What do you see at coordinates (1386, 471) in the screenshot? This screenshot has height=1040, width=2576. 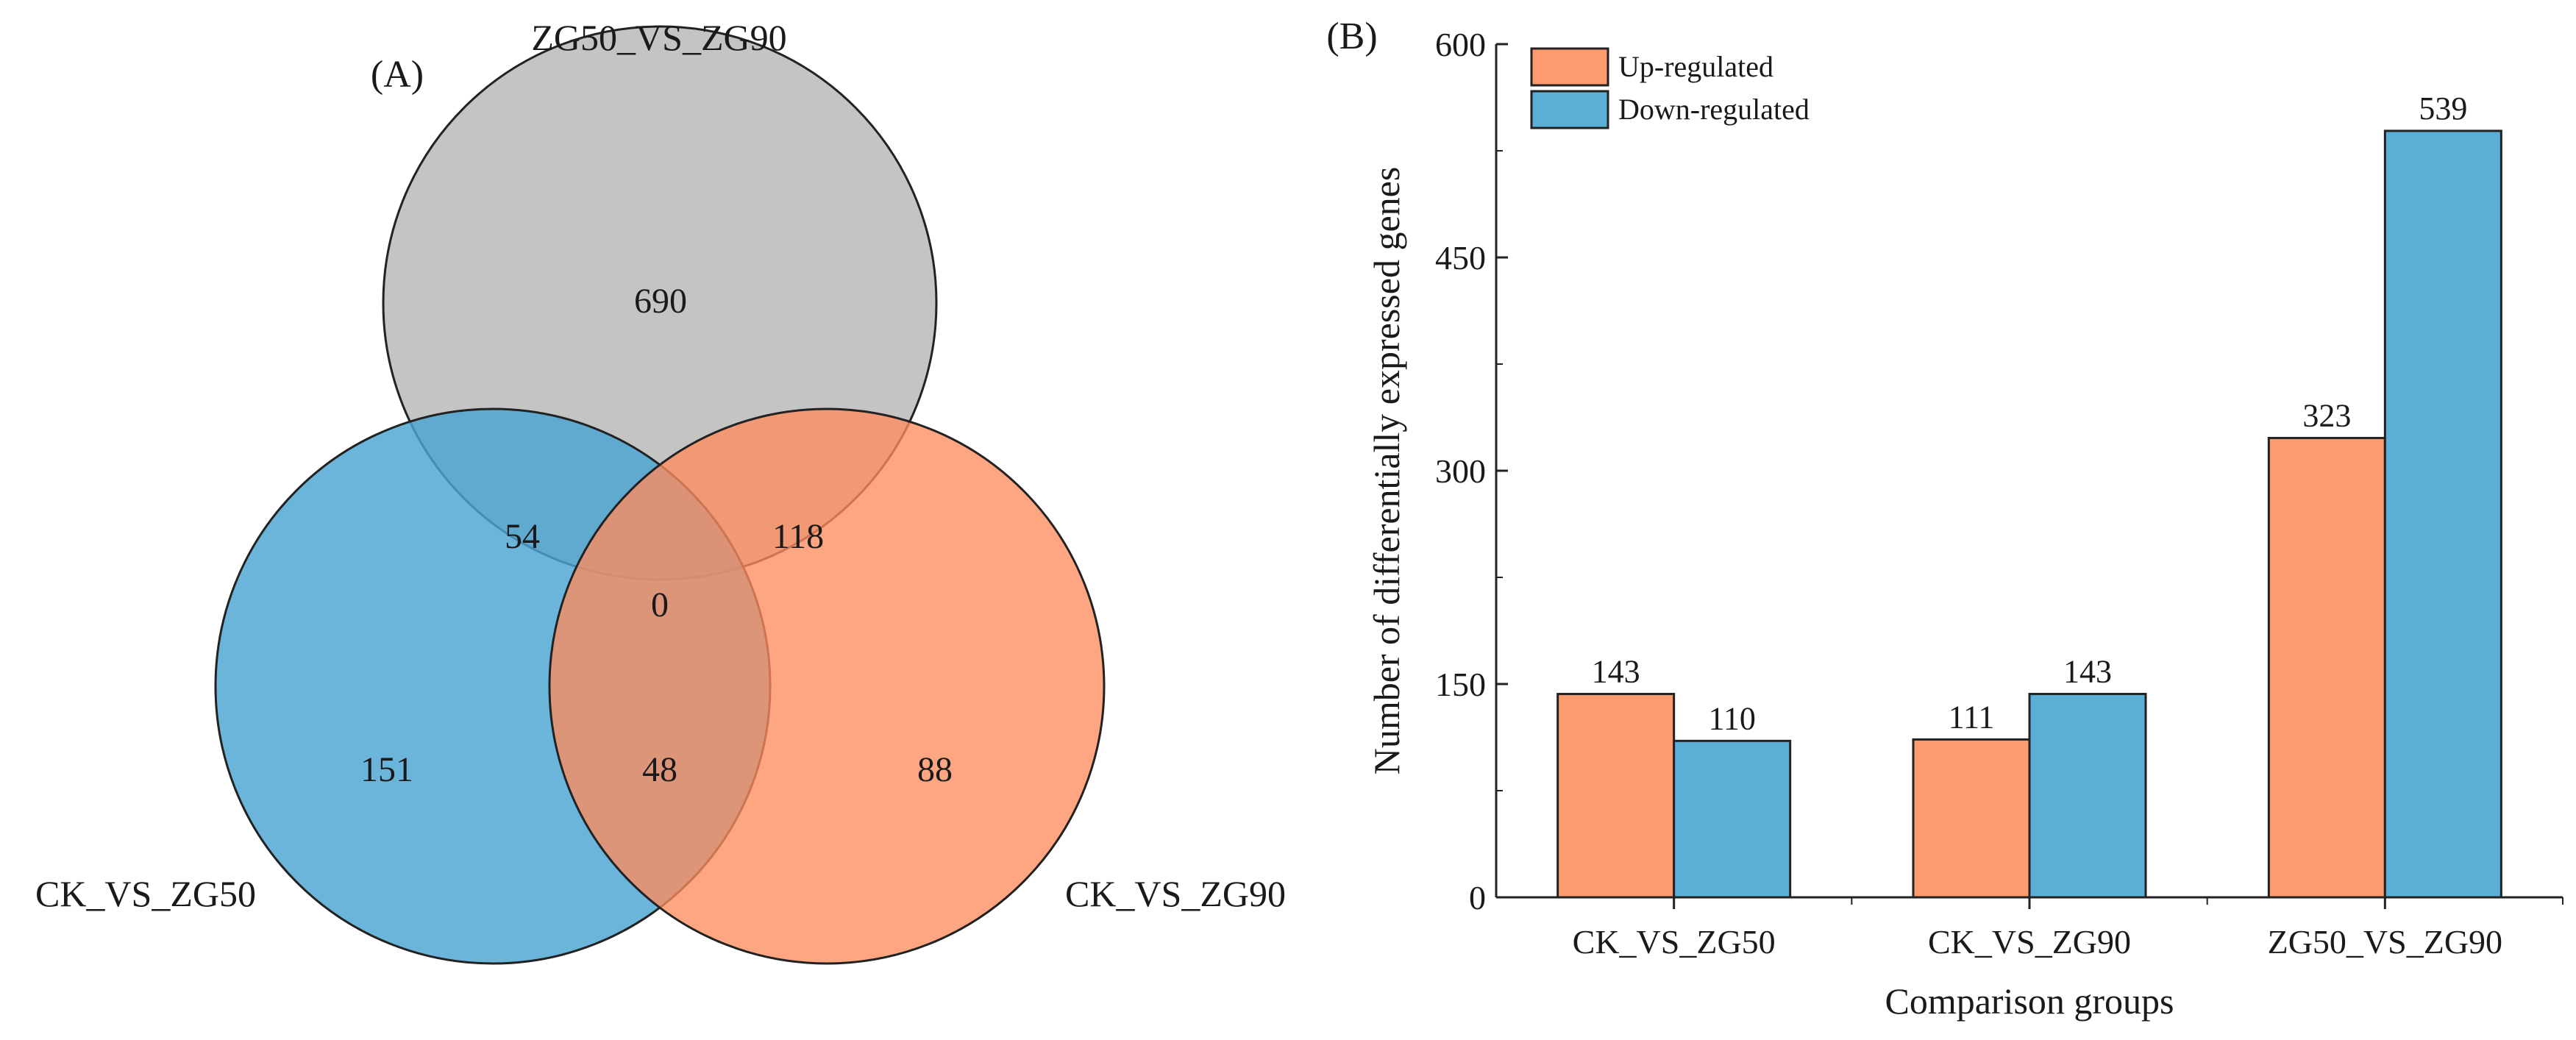 I see `y-axis-title: Number of differentially expressed genes` at bounding box center [1386, 471].